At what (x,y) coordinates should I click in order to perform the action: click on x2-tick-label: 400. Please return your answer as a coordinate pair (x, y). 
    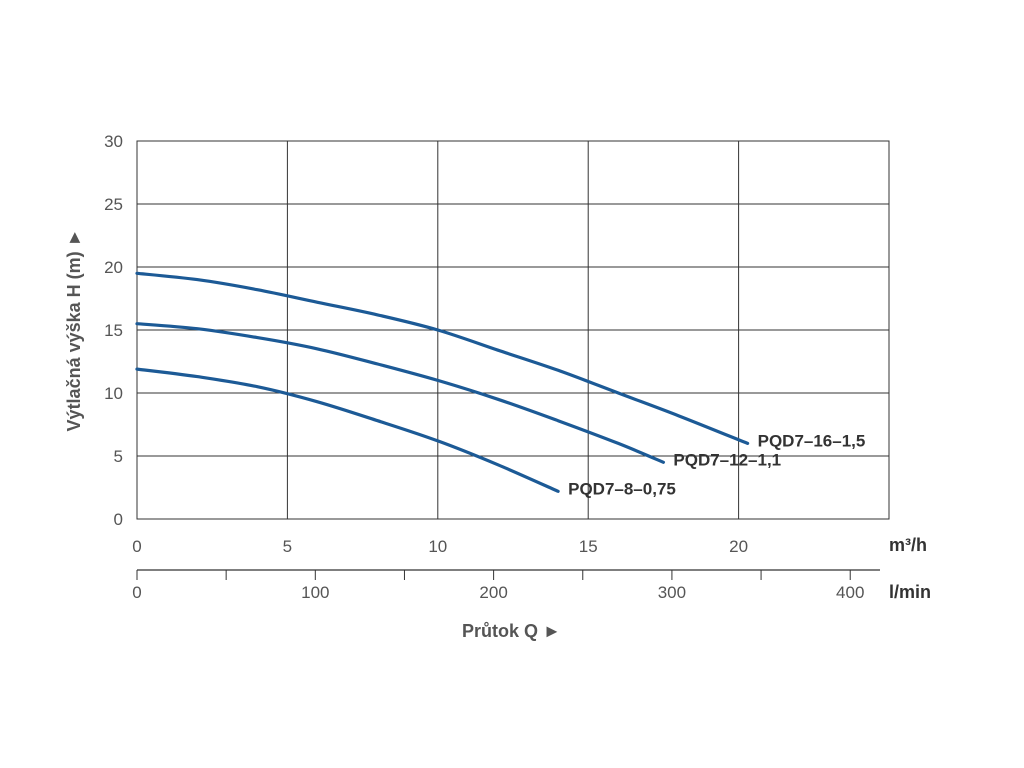
    Looking at the image, I should click on (850, 592).